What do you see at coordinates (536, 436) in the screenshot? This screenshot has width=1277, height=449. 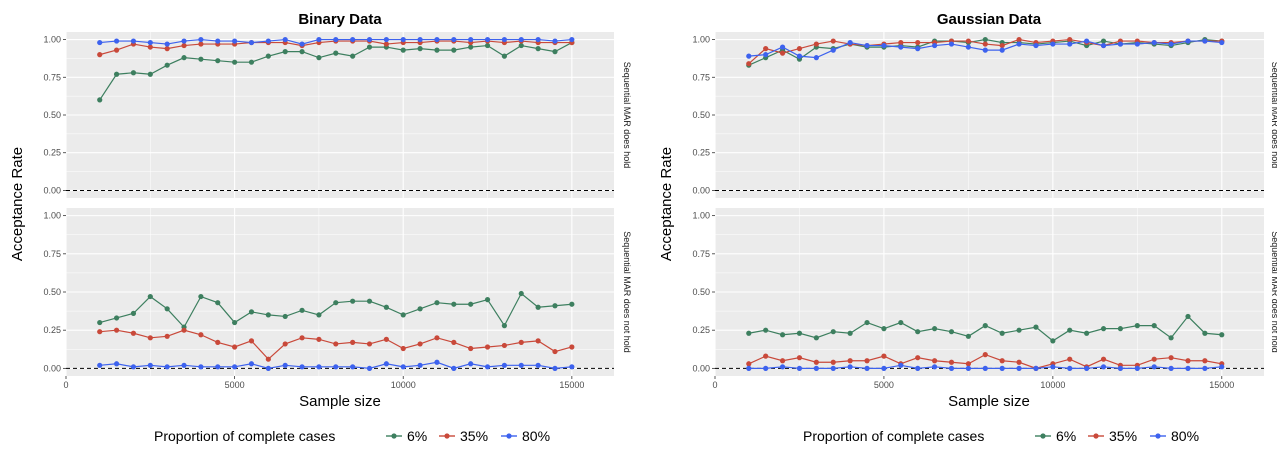 I see `legend-entry-80pct: 80%` at bounding box center [536, 436].